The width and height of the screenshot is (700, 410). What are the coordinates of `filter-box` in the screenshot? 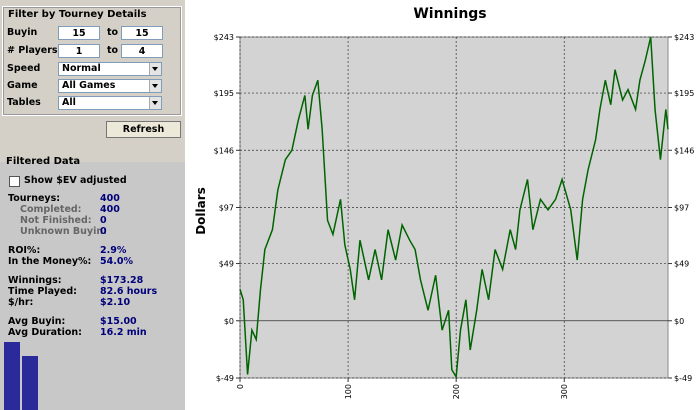 It's located at (92, 61).